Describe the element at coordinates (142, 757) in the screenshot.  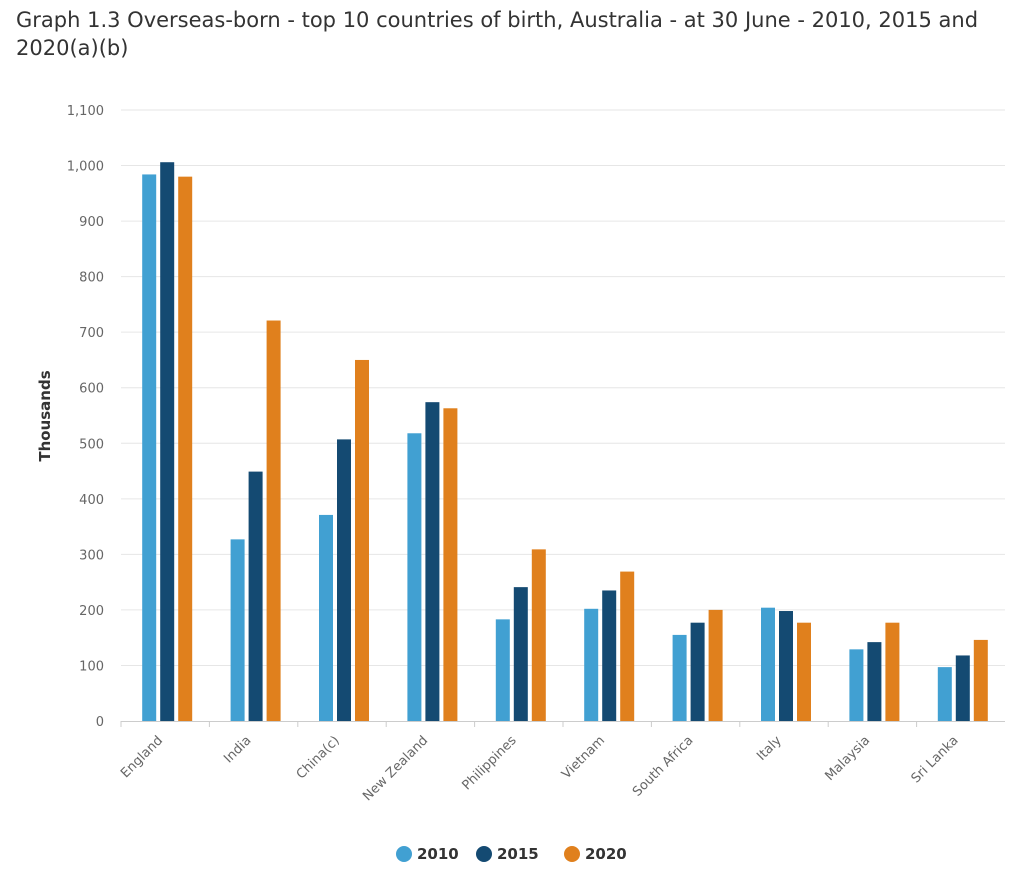
I see `x-tick-label: England` at that location.